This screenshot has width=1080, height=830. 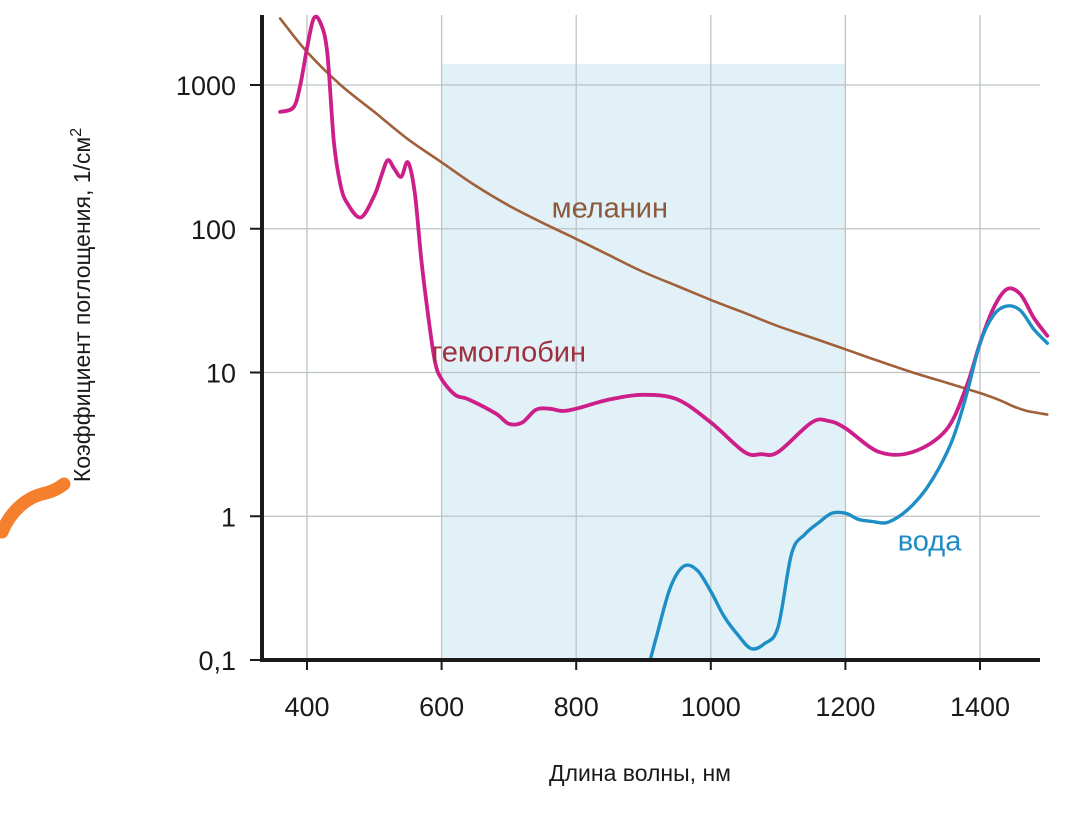 I want to click on x-tick-label-1400: 1400, so click(x=980, y=707).